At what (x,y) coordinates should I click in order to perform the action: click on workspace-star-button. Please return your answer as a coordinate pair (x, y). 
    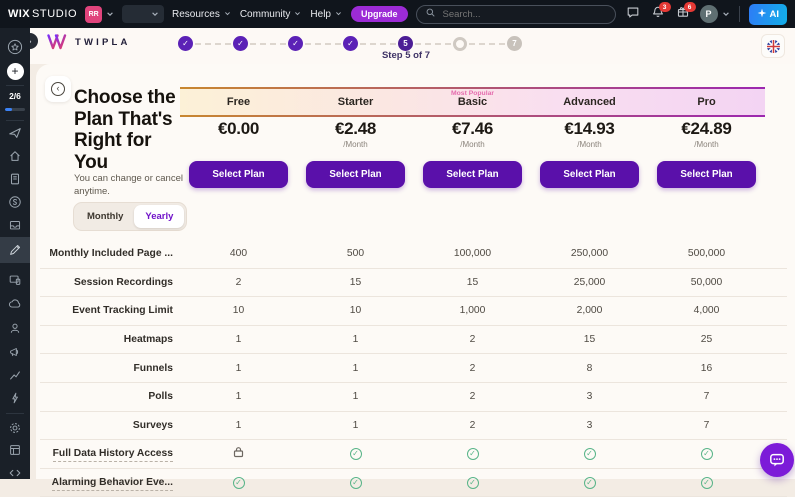
    Looking at the image, I should click on (15, 47).